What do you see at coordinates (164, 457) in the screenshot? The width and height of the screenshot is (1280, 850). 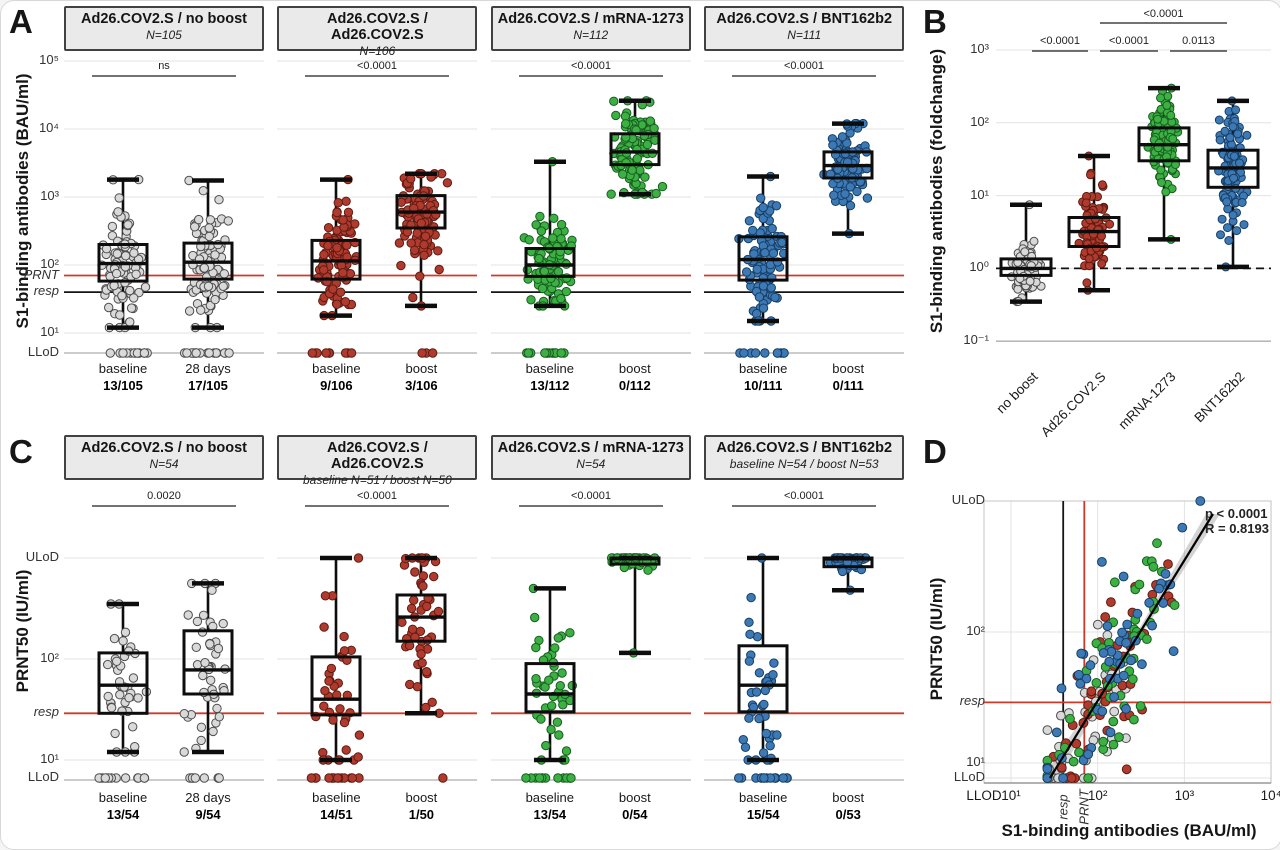 I see `subpanel-header: Ad26.COV2.S / no boost N=54` at bounding box center [164, 457].